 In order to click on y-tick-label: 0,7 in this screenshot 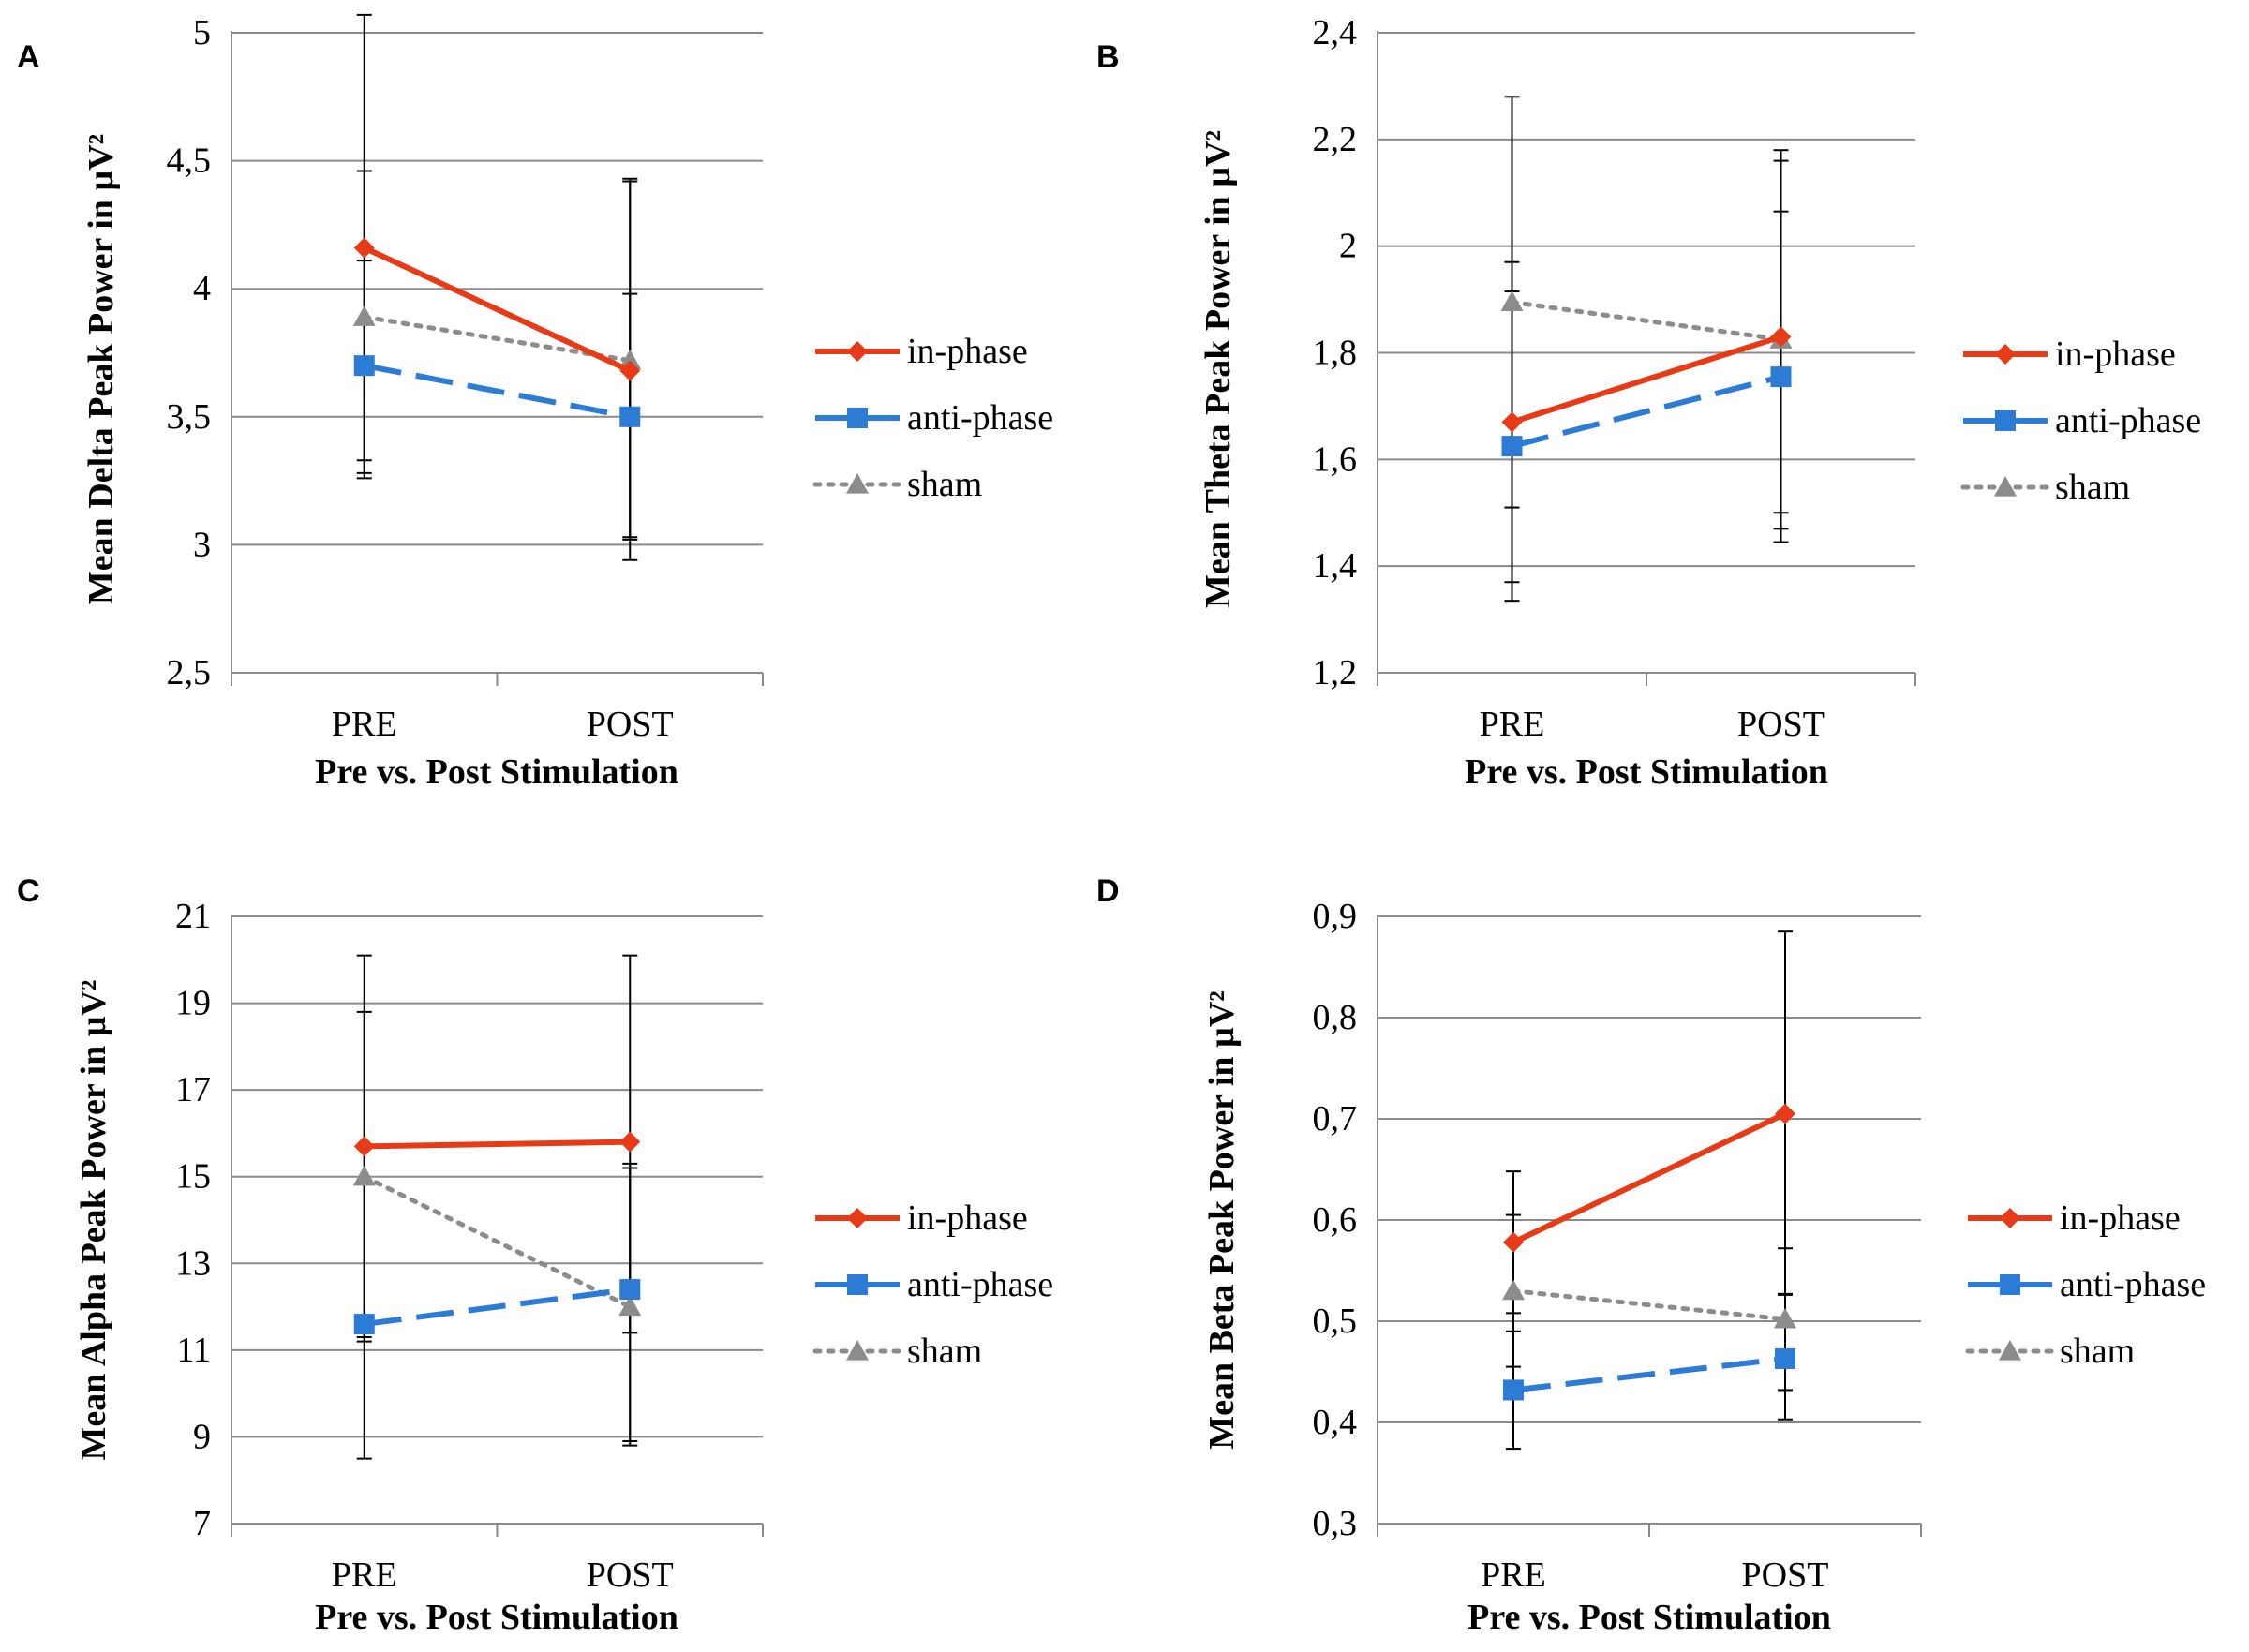, I will do `click(1336, 1119)`.